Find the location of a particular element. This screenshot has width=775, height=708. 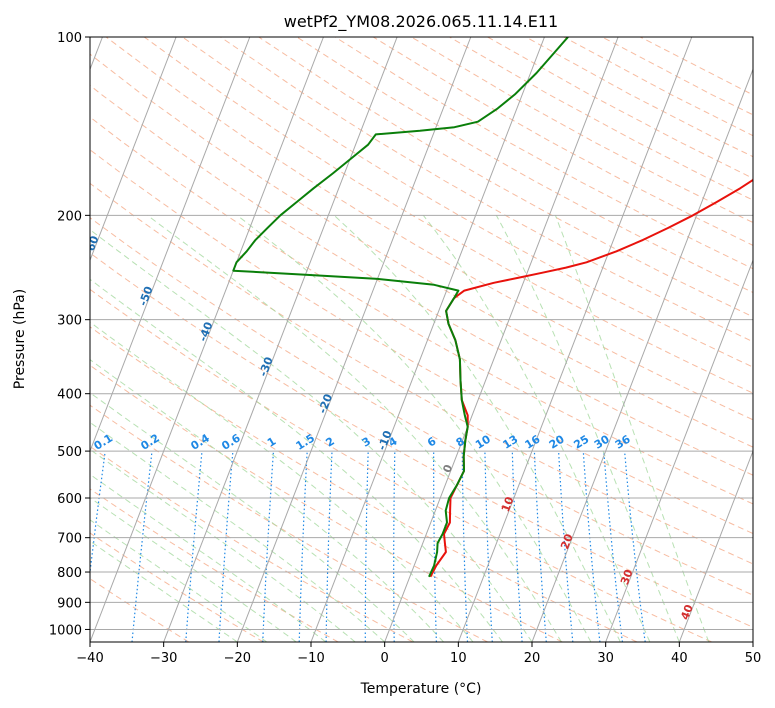

isotherm-label: 30 is located at coordinates (627, 576).